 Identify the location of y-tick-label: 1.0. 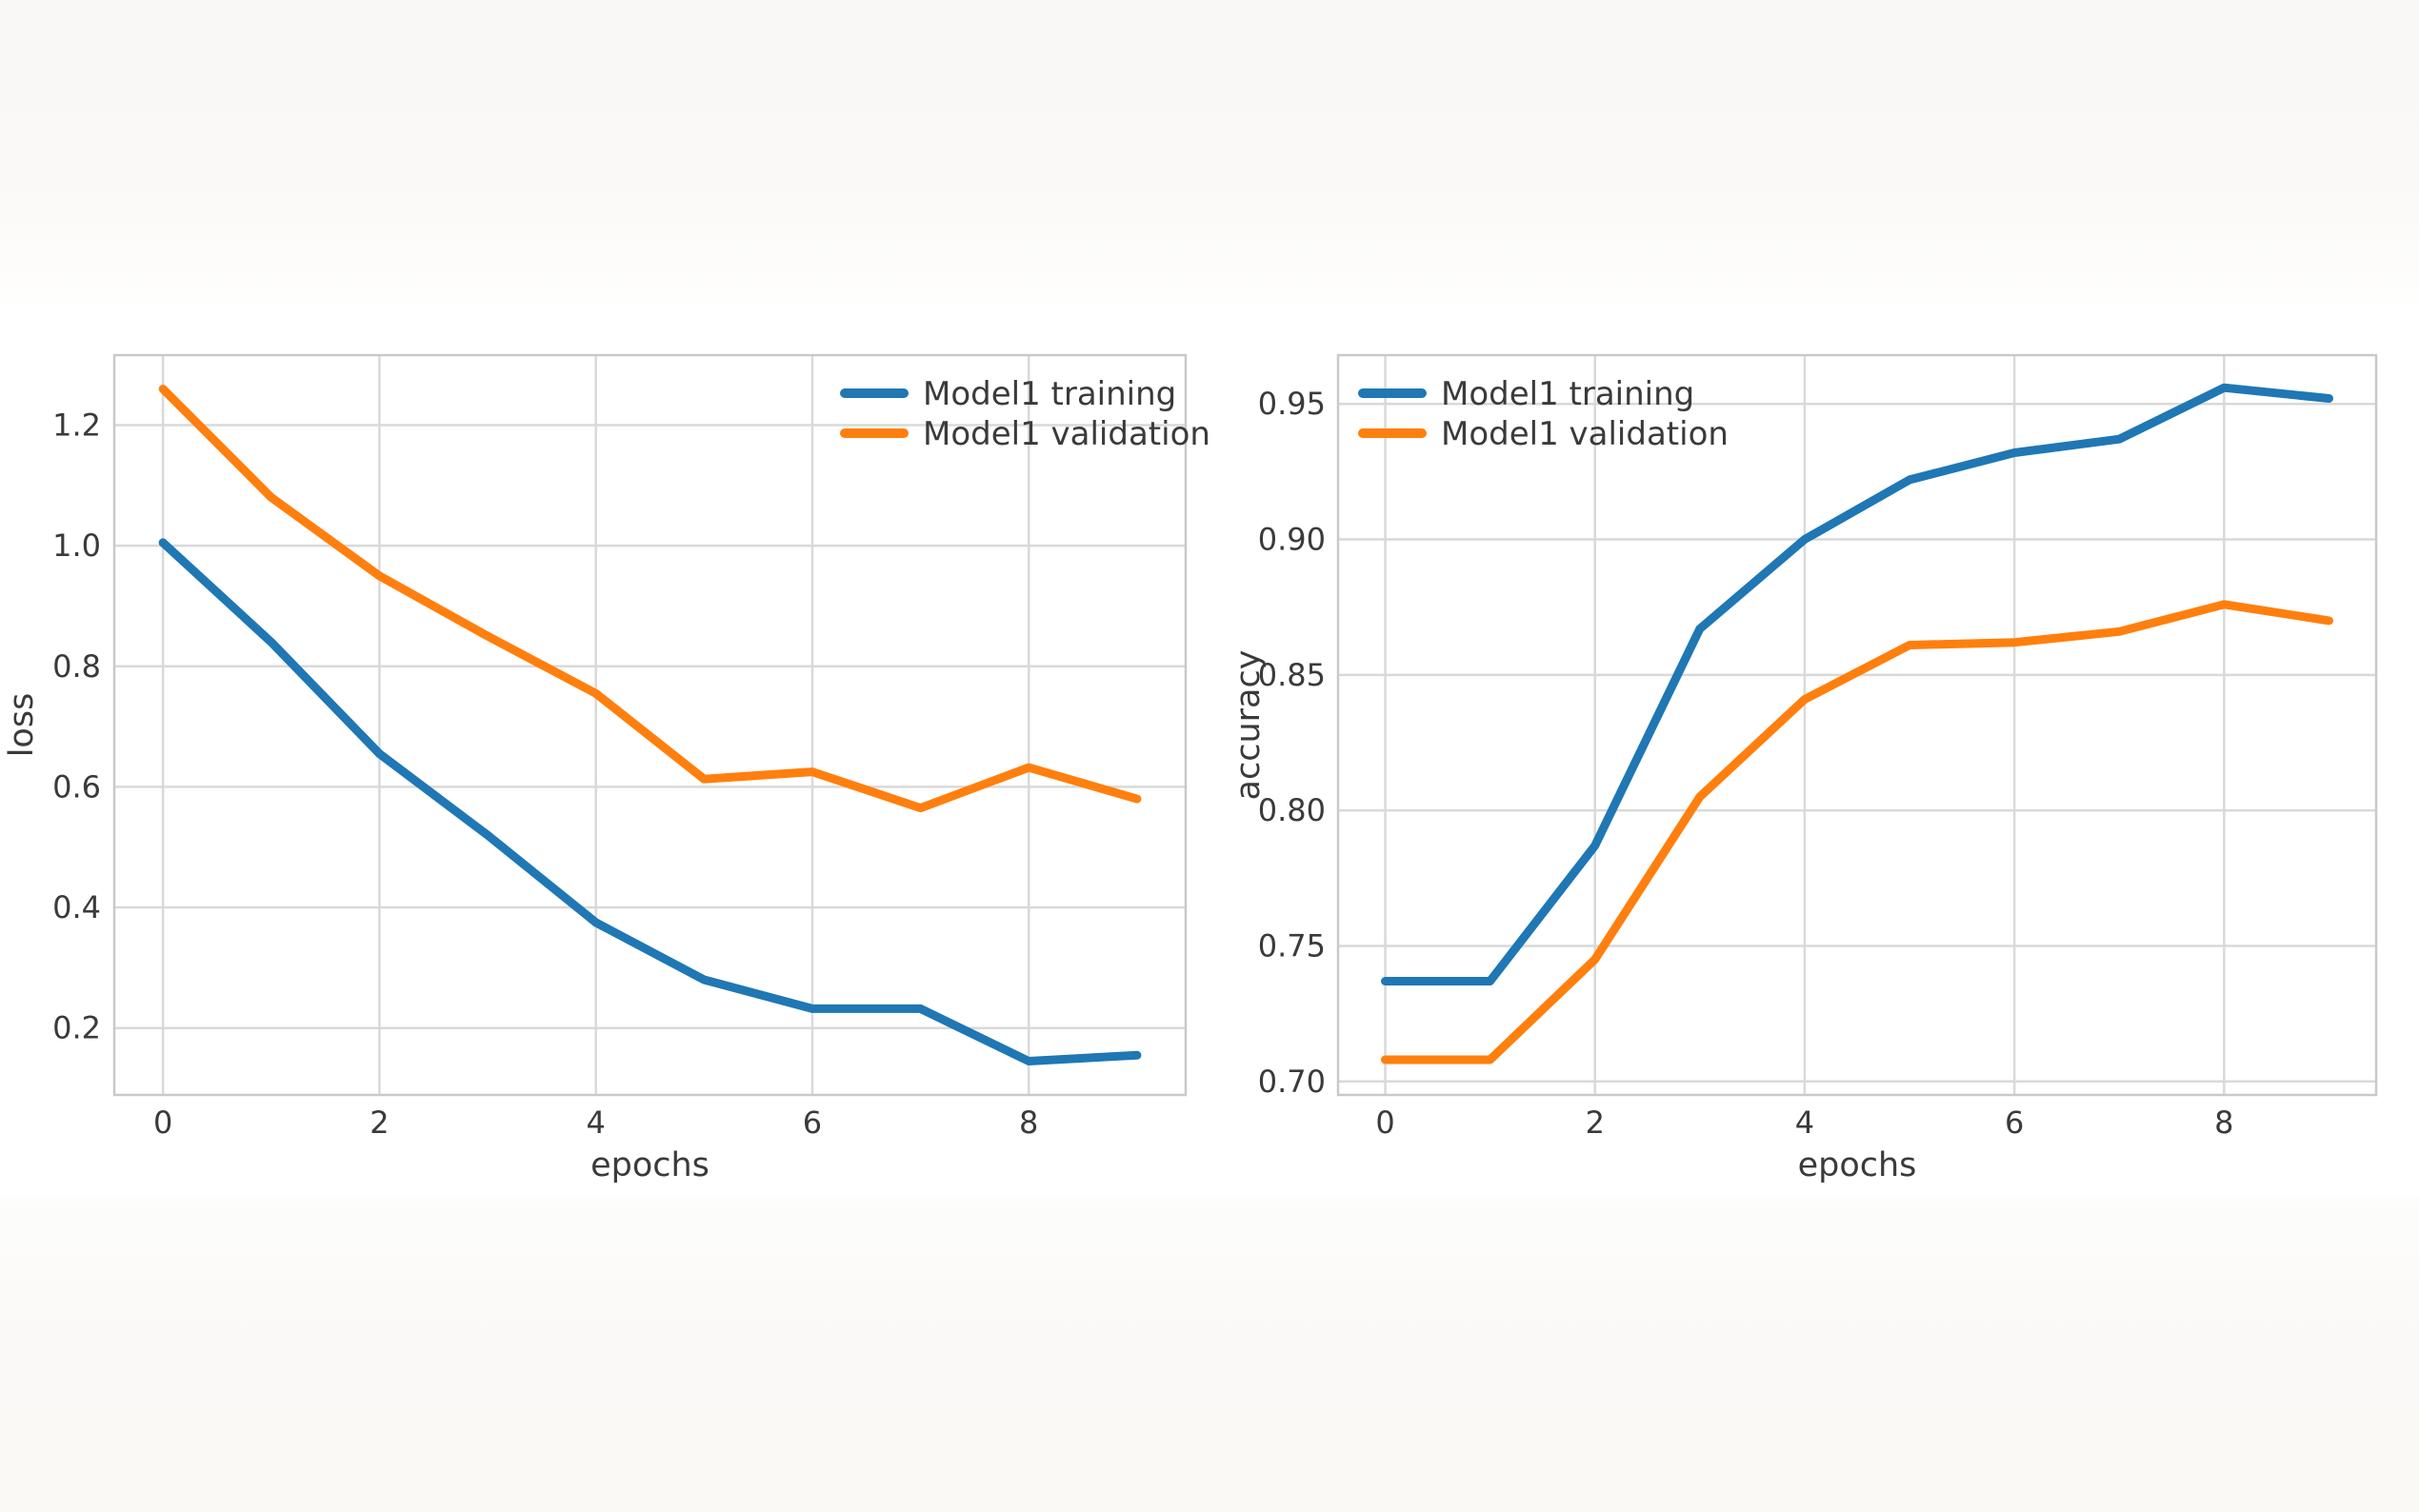
(76, 545).